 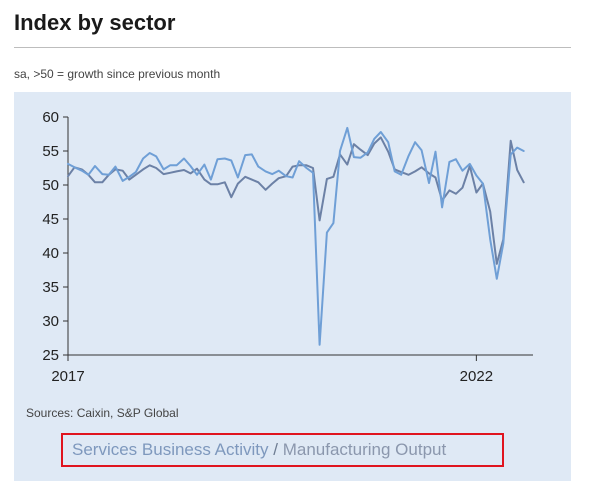 What do you see at coordinates (50, 219) in the screenshot?
I see `y-tick-label: 45` at bounding box center [50, 219].